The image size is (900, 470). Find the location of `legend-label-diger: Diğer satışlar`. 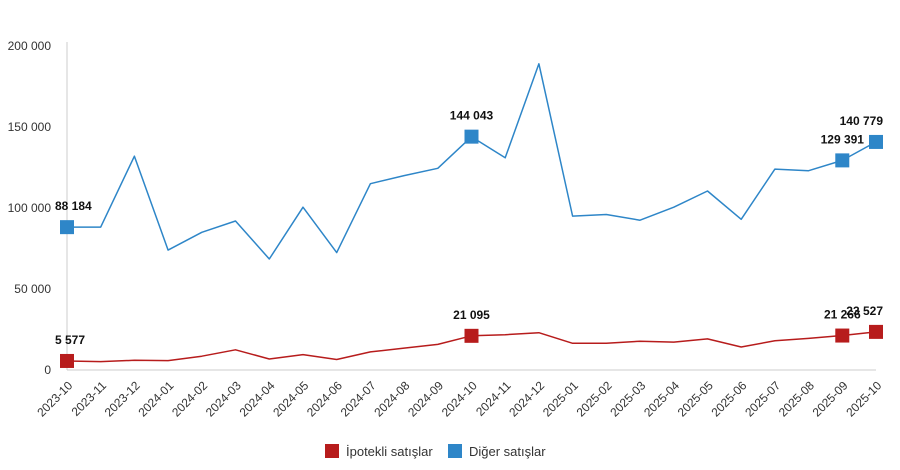

legend-label-diger: Diğer satışlar is located at coordinates (507, 451).